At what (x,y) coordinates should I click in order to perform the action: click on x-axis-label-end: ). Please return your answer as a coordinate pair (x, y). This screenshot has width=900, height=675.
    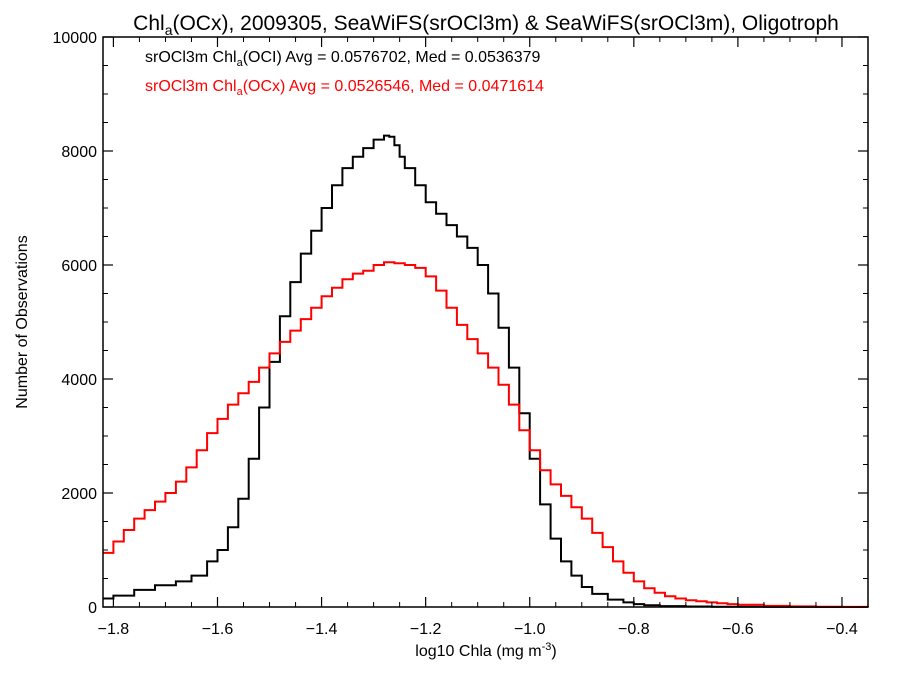
    Looking at the image, I should click on (553, 651).